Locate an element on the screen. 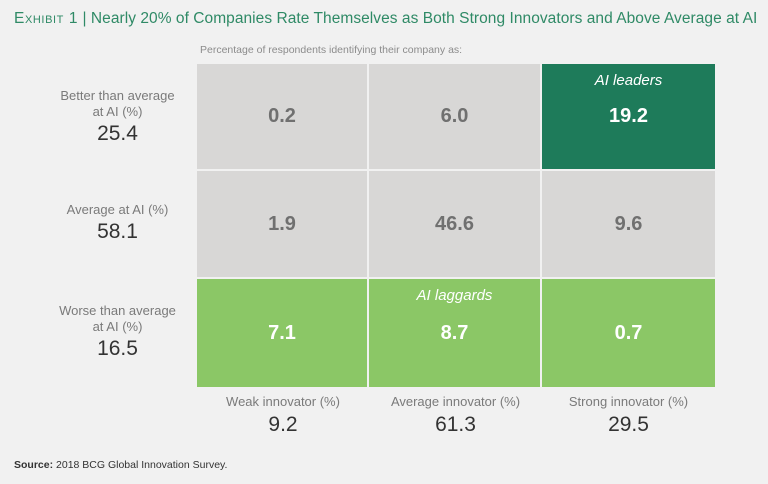 This screenshot has width=768, height=484. column-total: 9.2 is located at coordinates (283, 424).